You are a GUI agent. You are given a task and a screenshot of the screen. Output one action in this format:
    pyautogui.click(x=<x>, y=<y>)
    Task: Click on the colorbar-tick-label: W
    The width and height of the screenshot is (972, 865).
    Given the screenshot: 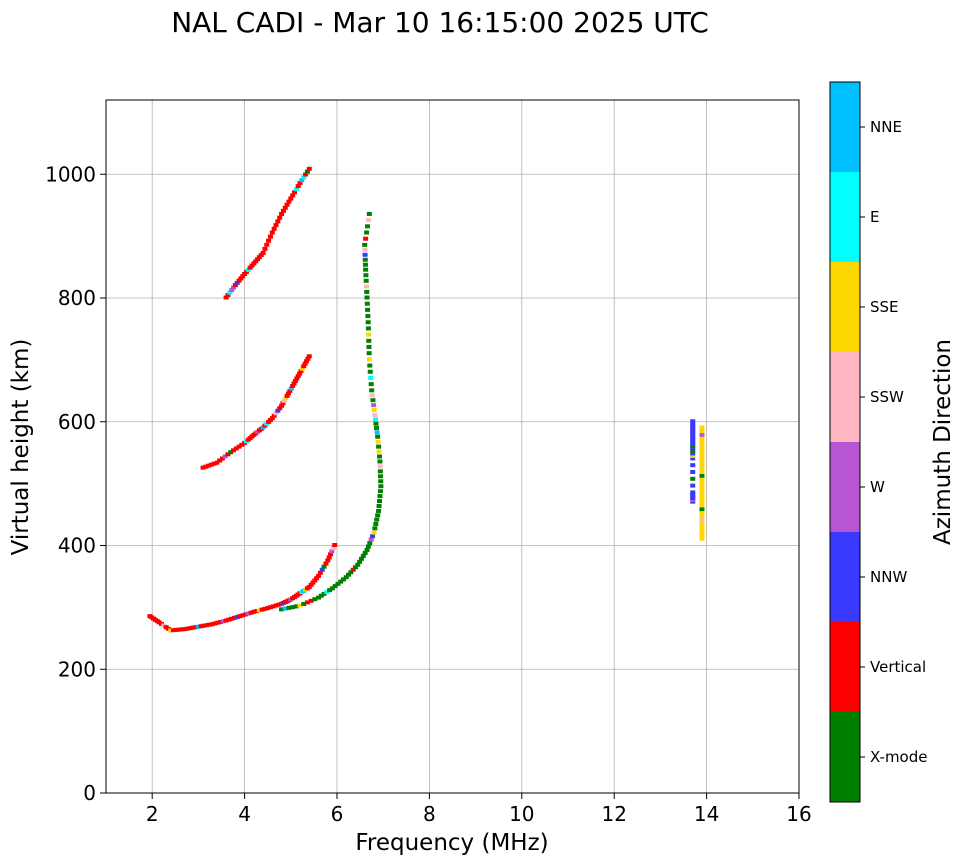 What is the action you would take?
    pyautogui.click(x=877, y=487)
    